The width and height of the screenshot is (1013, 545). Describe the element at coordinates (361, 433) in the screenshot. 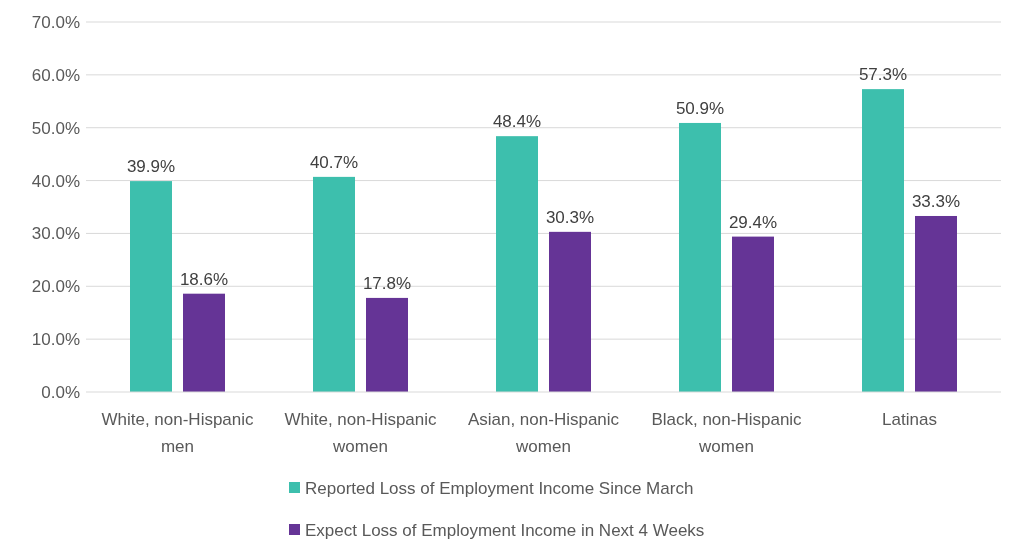

I see `x-tick-label: White, non-Hispanic women` at that location.